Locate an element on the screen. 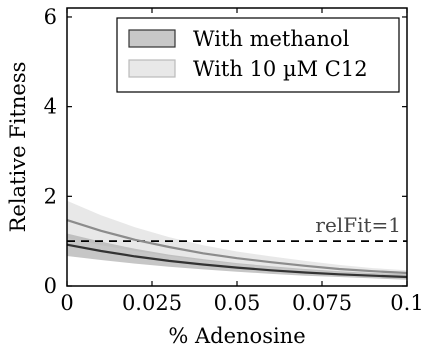  x-tick-label: 0 is located at coordinates (66, 303).